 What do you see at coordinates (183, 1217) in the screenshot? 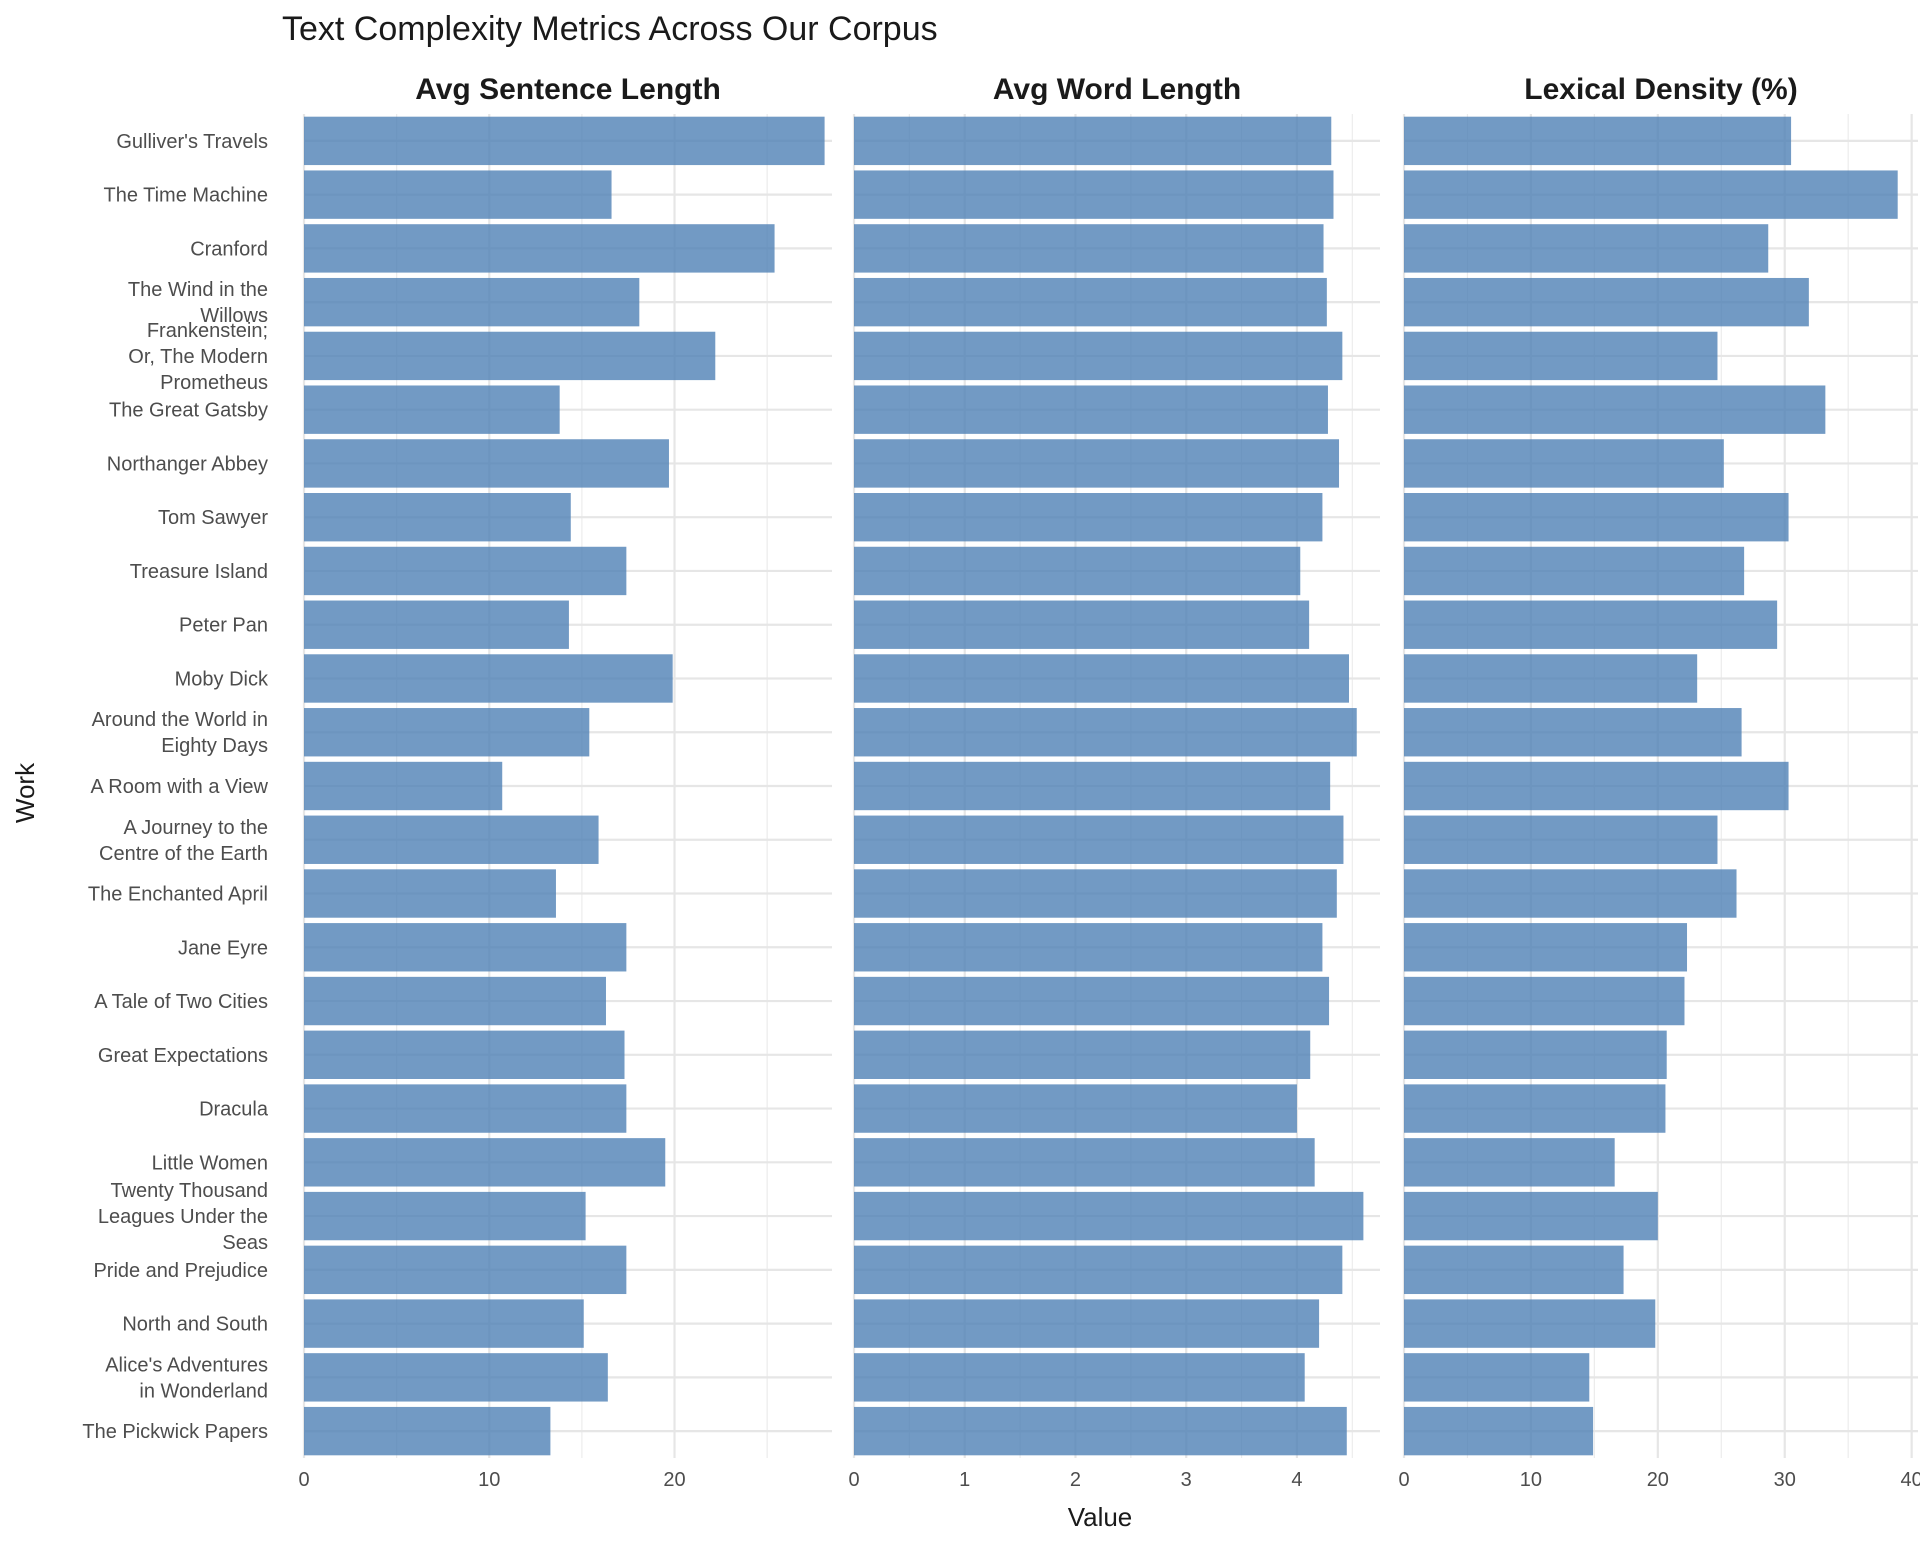
I see `category-label: Twenty Thousand Leagues Under the Seas` at bounding box center [183, 1217].